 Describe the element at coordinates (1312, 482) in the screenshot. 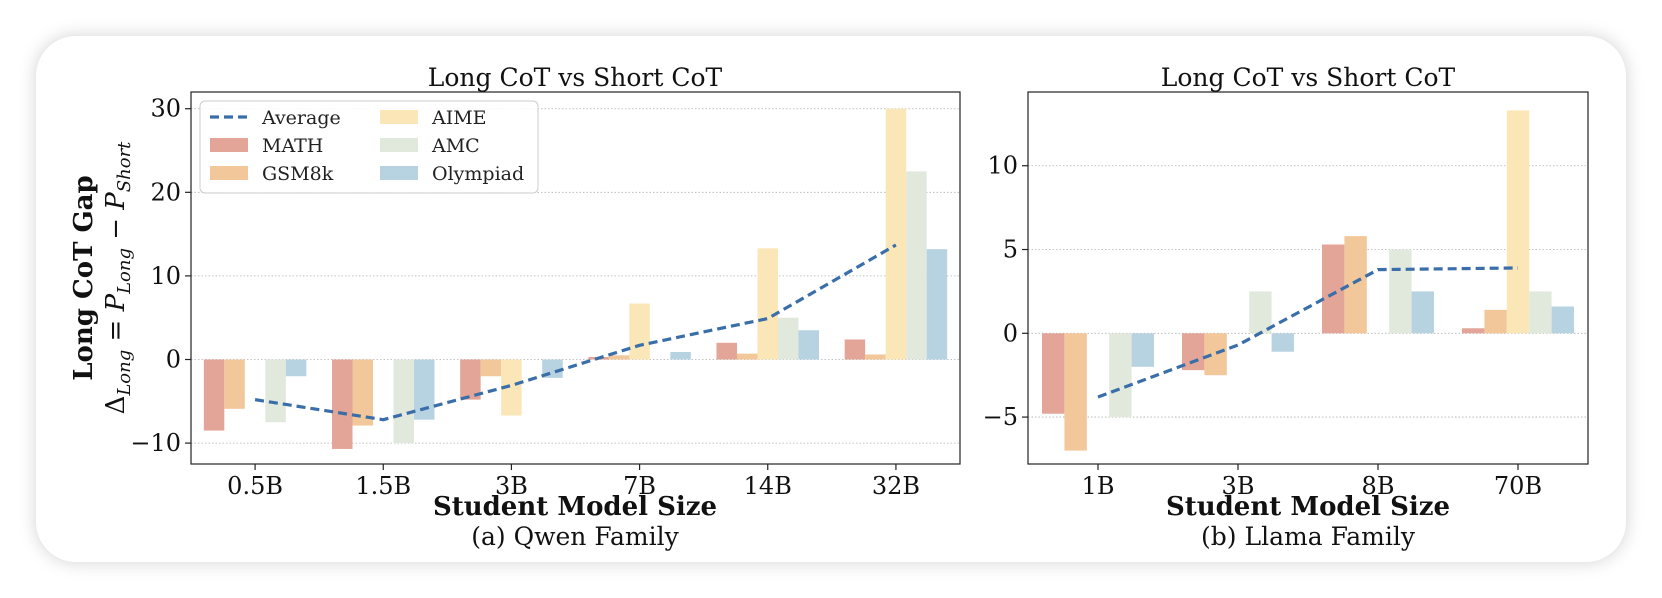

I see `panel-b-x-ticks: 1B 3B 8B 70B` at that location.